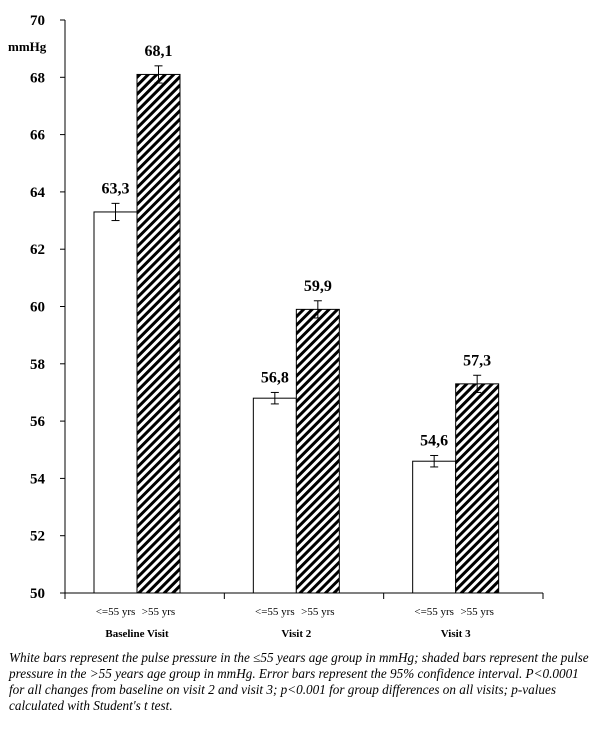 The height and width of the screenshot is (730, 600). I want to click on y-tick-label: 62, so click(37, 250).